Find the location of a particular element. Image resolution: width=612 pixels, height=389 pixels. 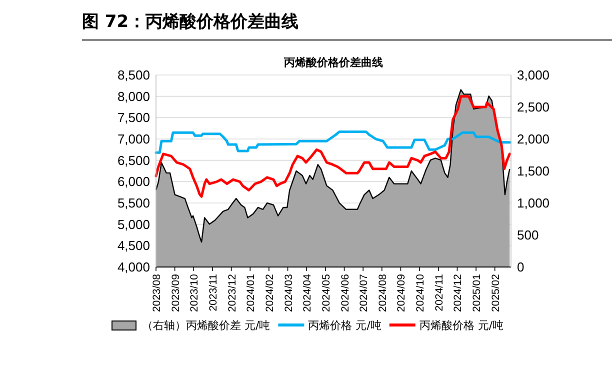

x-tick-label: 2023/08 is located at coordinates (157, 293).